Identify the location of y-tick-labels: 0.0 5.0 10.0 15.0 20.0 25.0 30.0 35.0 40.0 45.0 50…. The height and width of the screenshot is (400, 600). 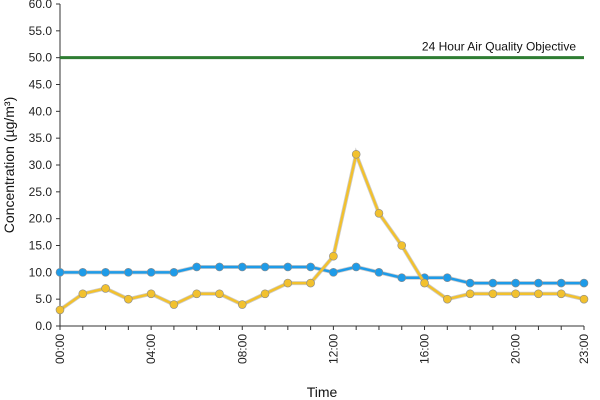
(44, 166).